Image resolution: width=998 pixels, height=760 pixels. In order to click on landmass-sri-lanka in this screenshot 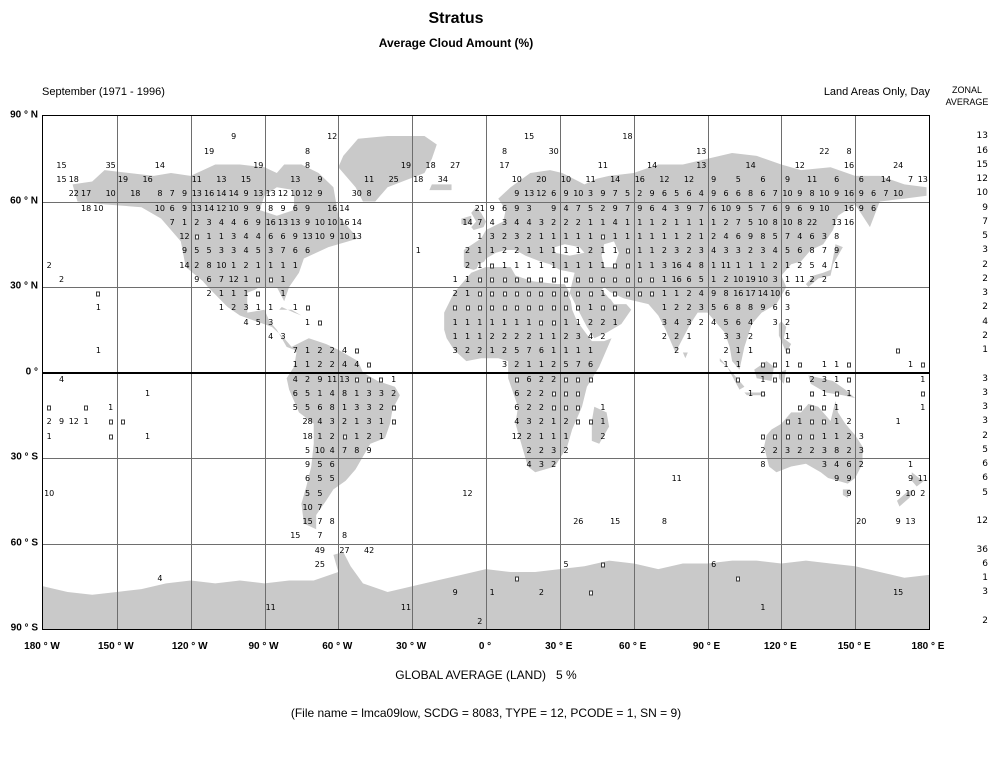, I will do `click(685, 355)`.